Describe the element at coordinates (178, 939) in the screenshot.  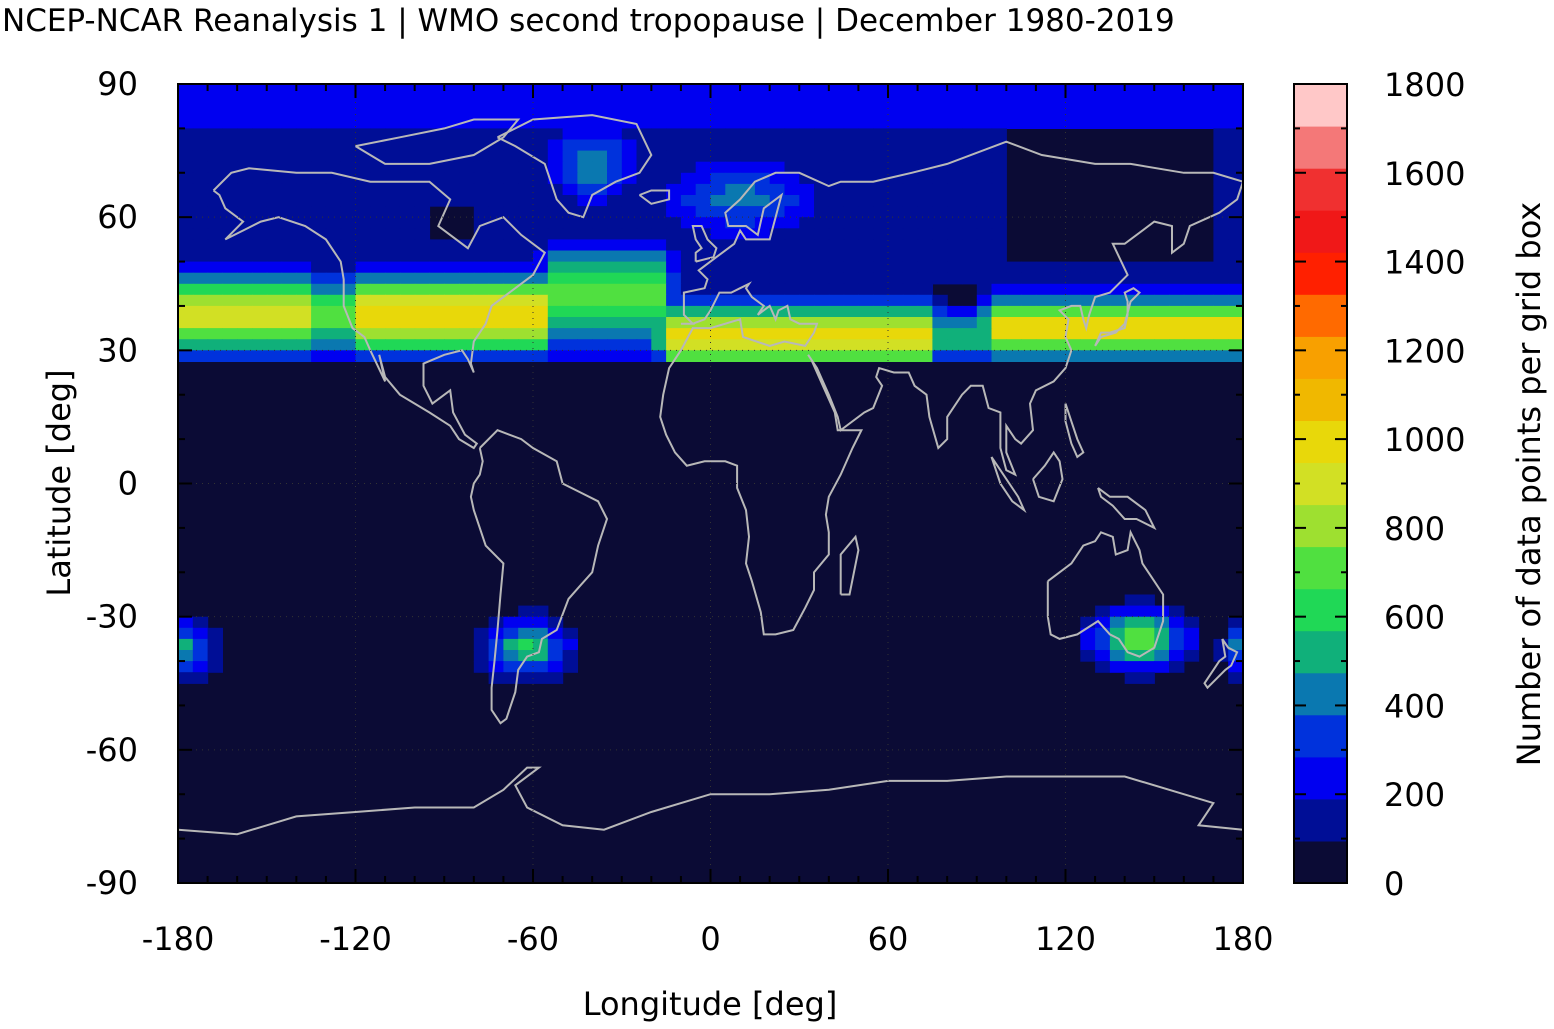
I see `x-tick-label: -180` at that location.